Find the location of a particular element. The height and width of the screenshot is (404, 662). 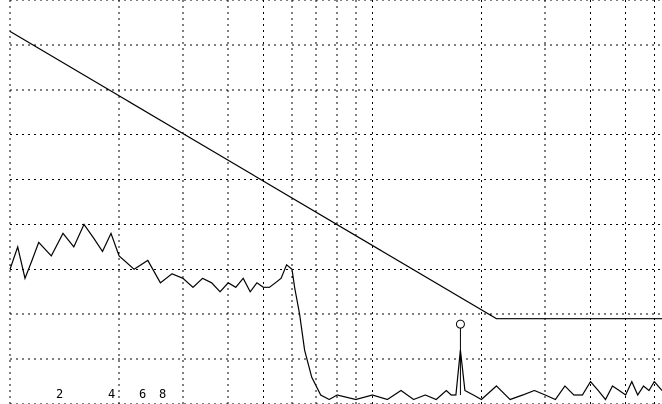

x-tick-label: 2 is located at coordinates (59, 394).